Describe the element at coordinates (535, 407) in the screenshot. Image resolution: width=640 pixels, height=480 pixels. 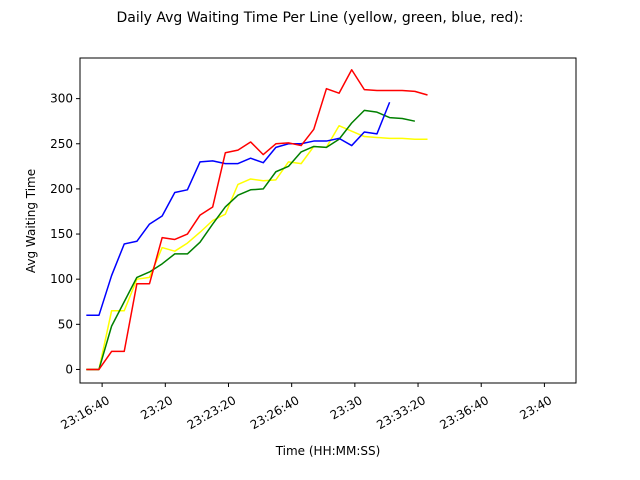
I see `x-tick-label: 23:40` at that location.